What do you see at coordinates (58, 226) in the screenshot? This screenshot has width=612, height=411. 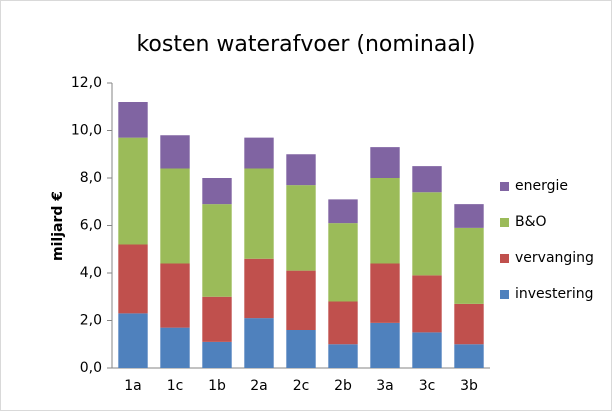 I see `y-axis-label: miljard €` at bounding box center [58, 226].